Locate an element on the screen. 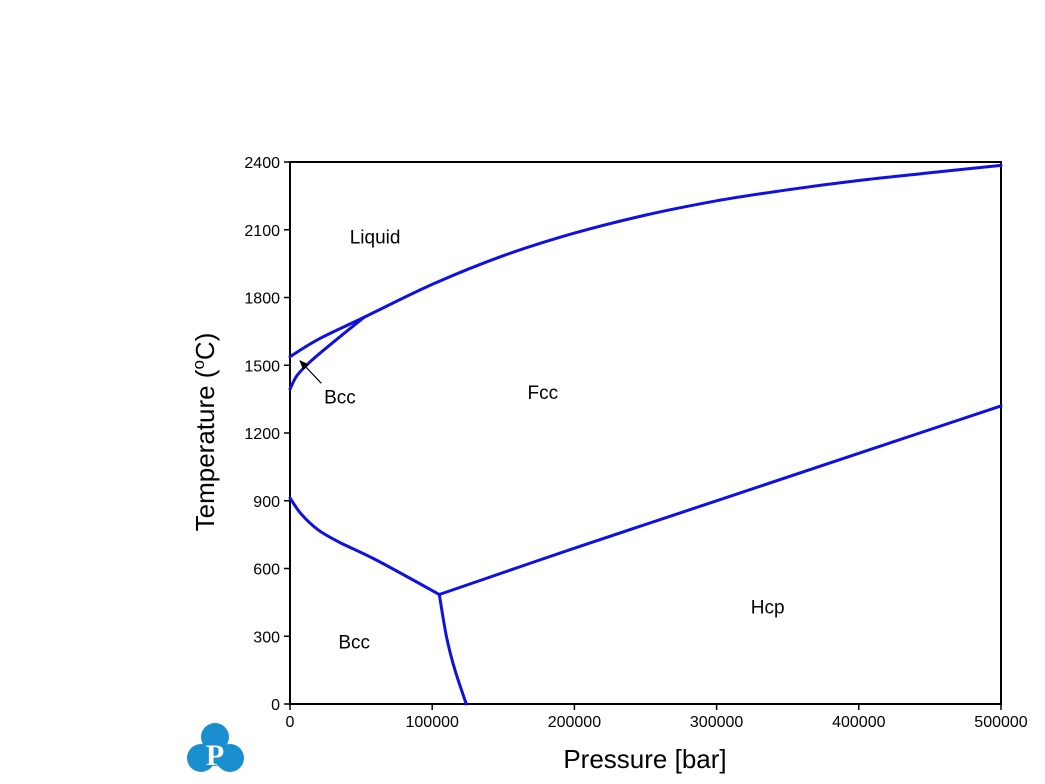  y-tick-label: 1800 is located at coordinates (262, 299).